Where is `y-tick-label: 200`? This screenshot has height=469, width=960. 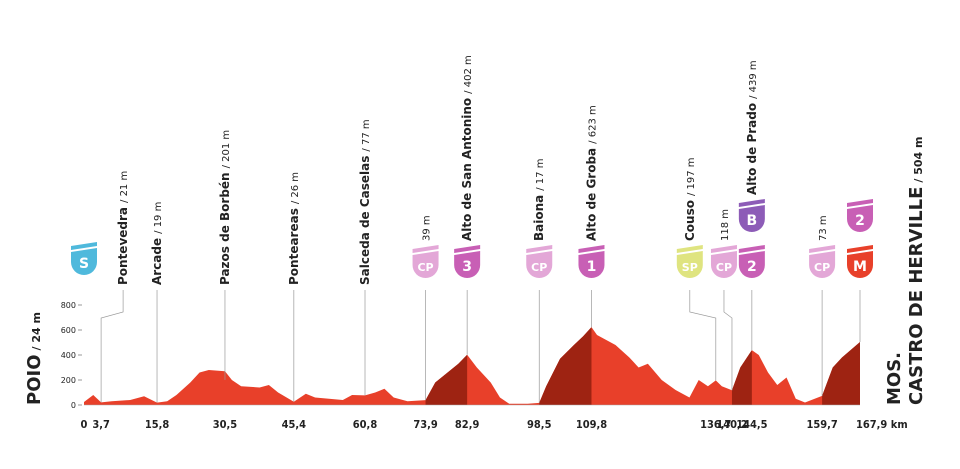
y-tick-label: 200 is located at coordinates (68, 380).